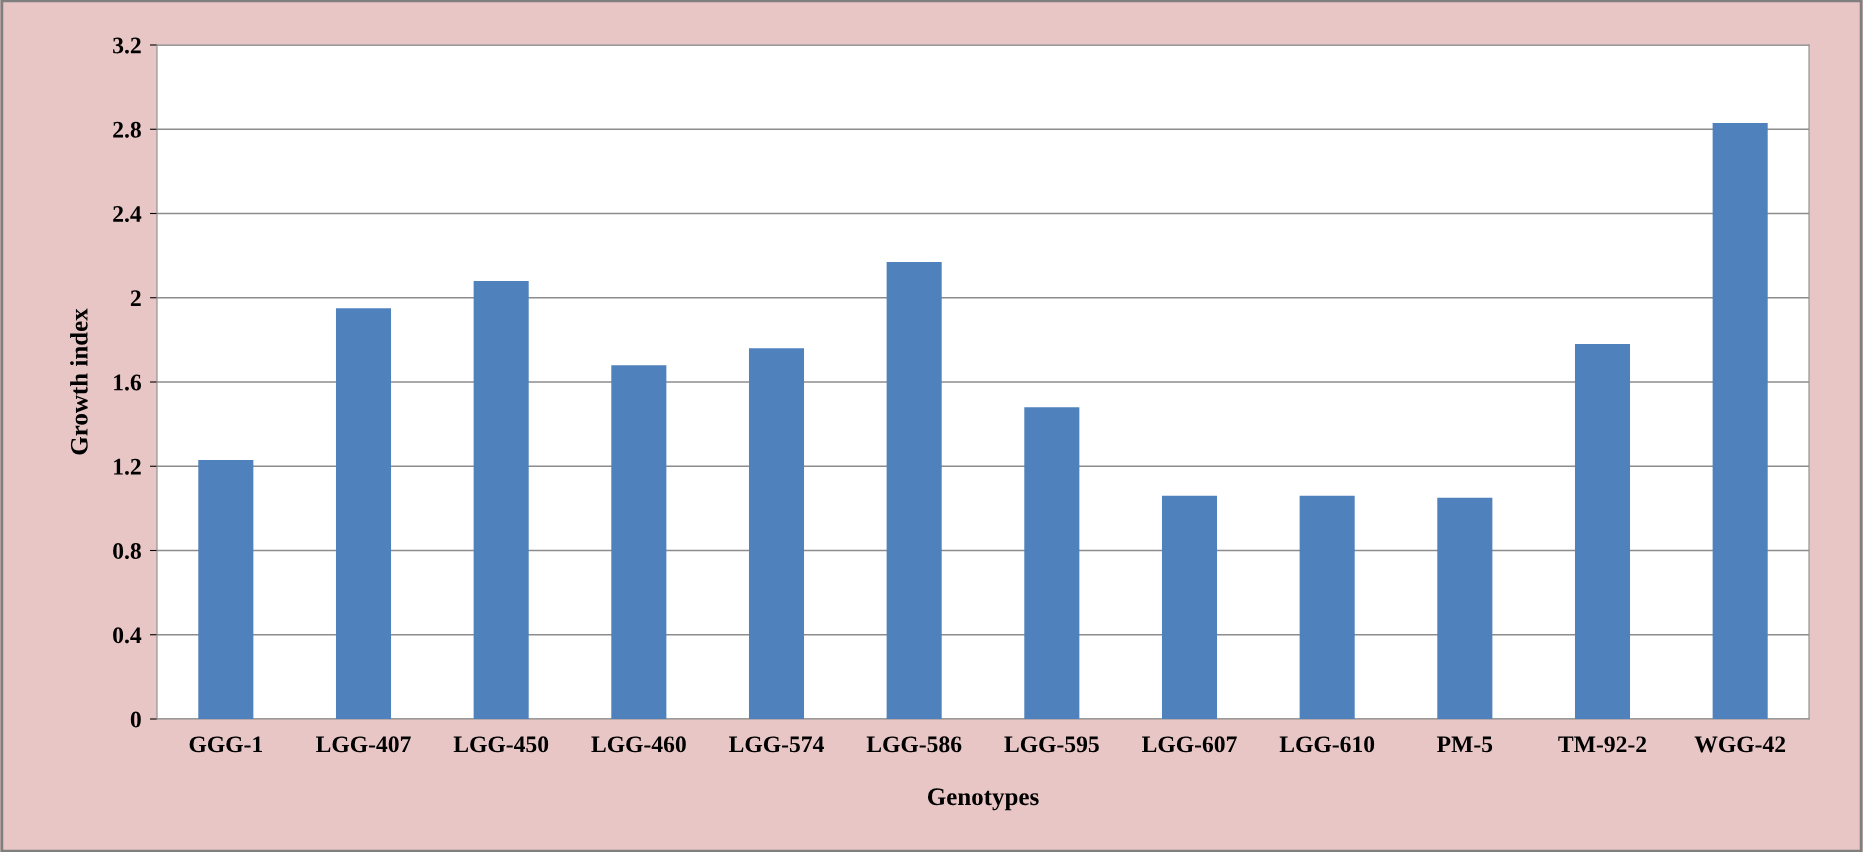  I want to click on y-axis-title: Growth index, so click(79, 381).